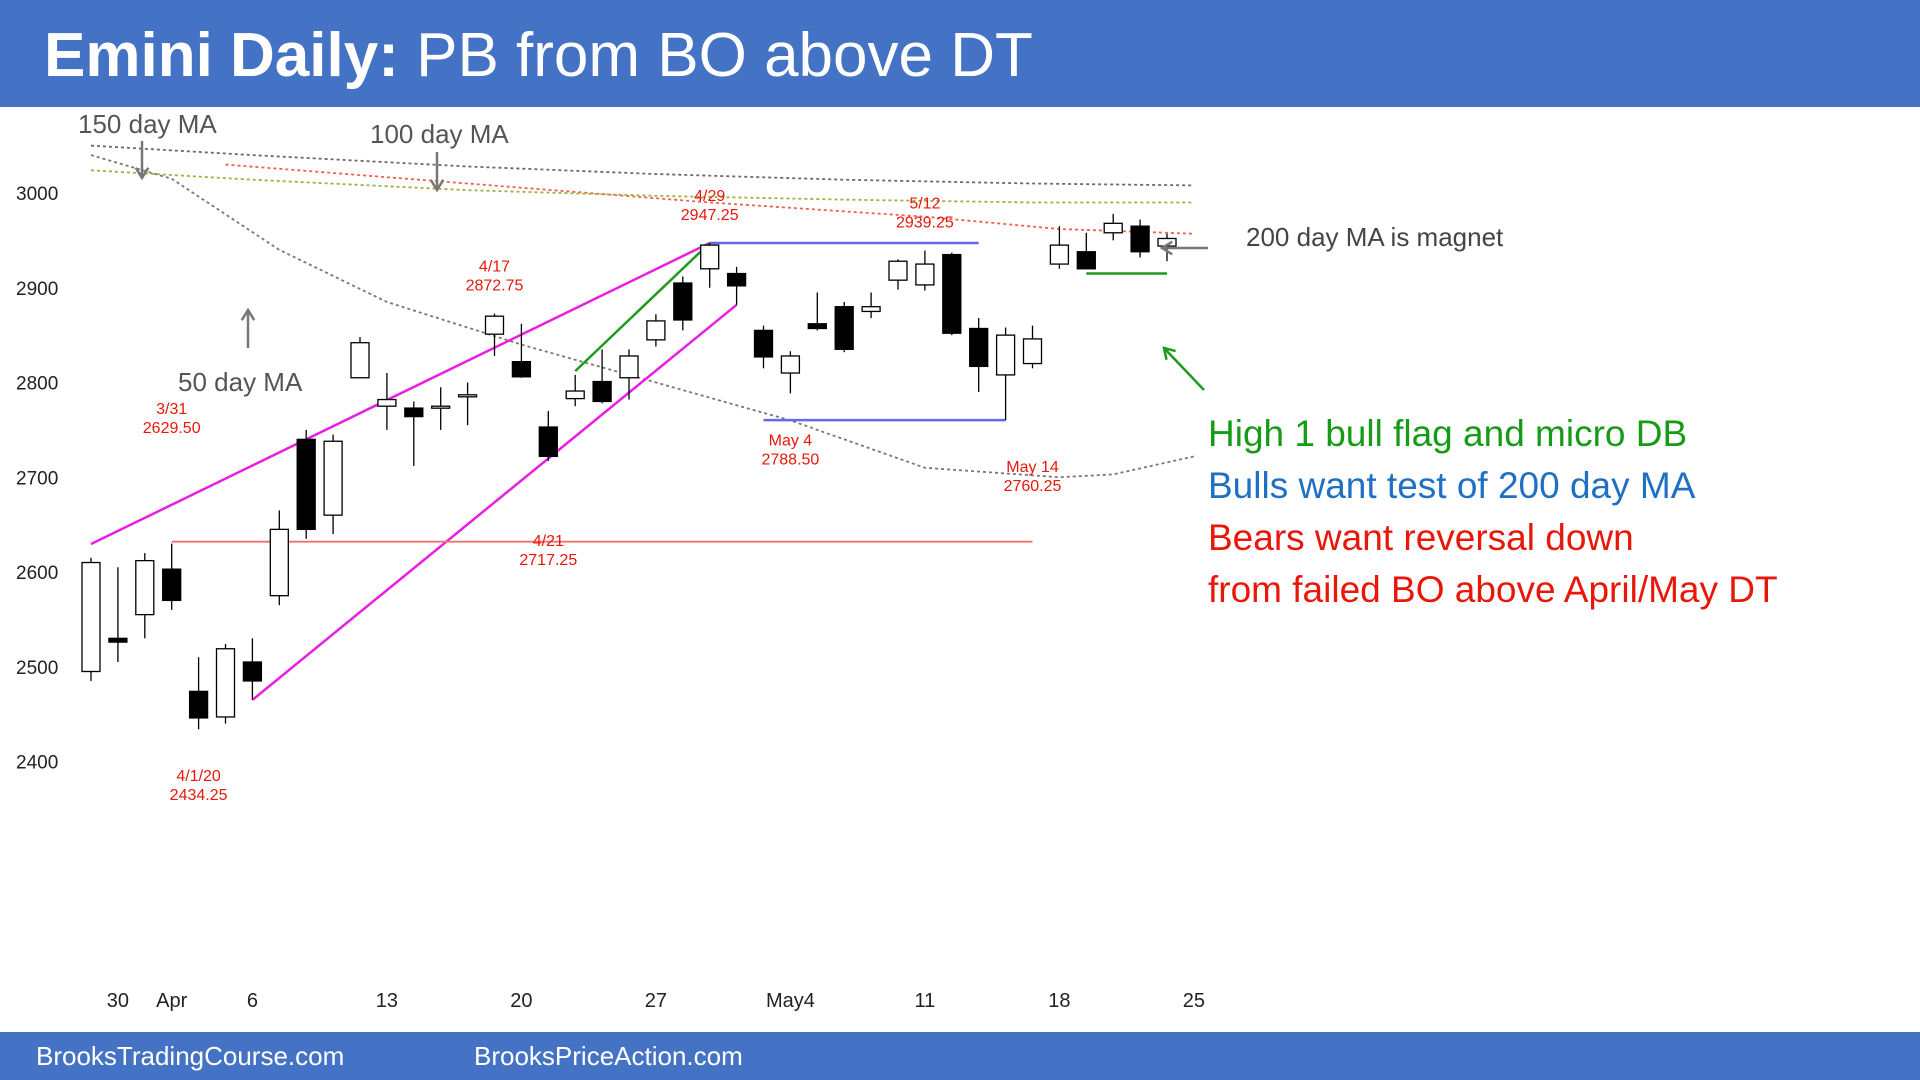 This screenshot has width=1920, height=1080. I want to click on commentary-line-2: Bulls want test of 200 day MA, so click(1452, 485).